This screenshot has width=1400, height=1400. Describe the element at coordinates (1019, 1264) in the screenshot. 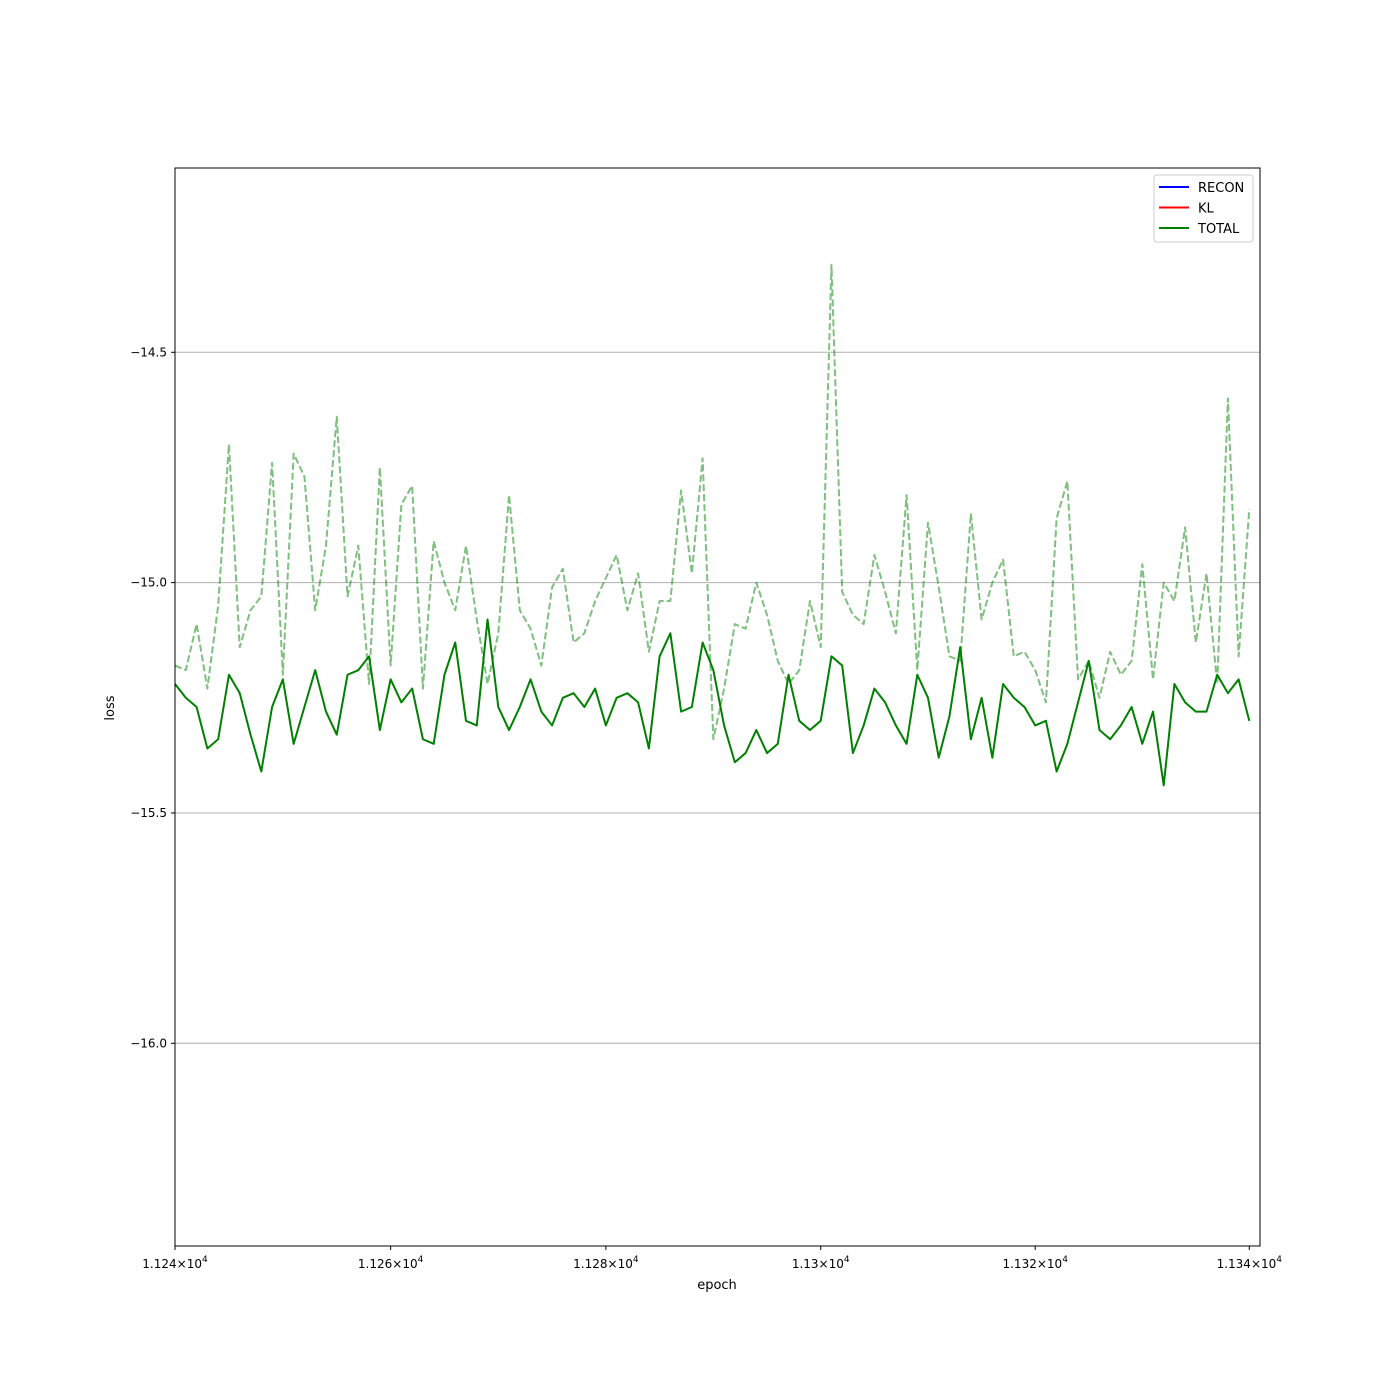

I see `x-tick-label-base: 1.132` at that location.